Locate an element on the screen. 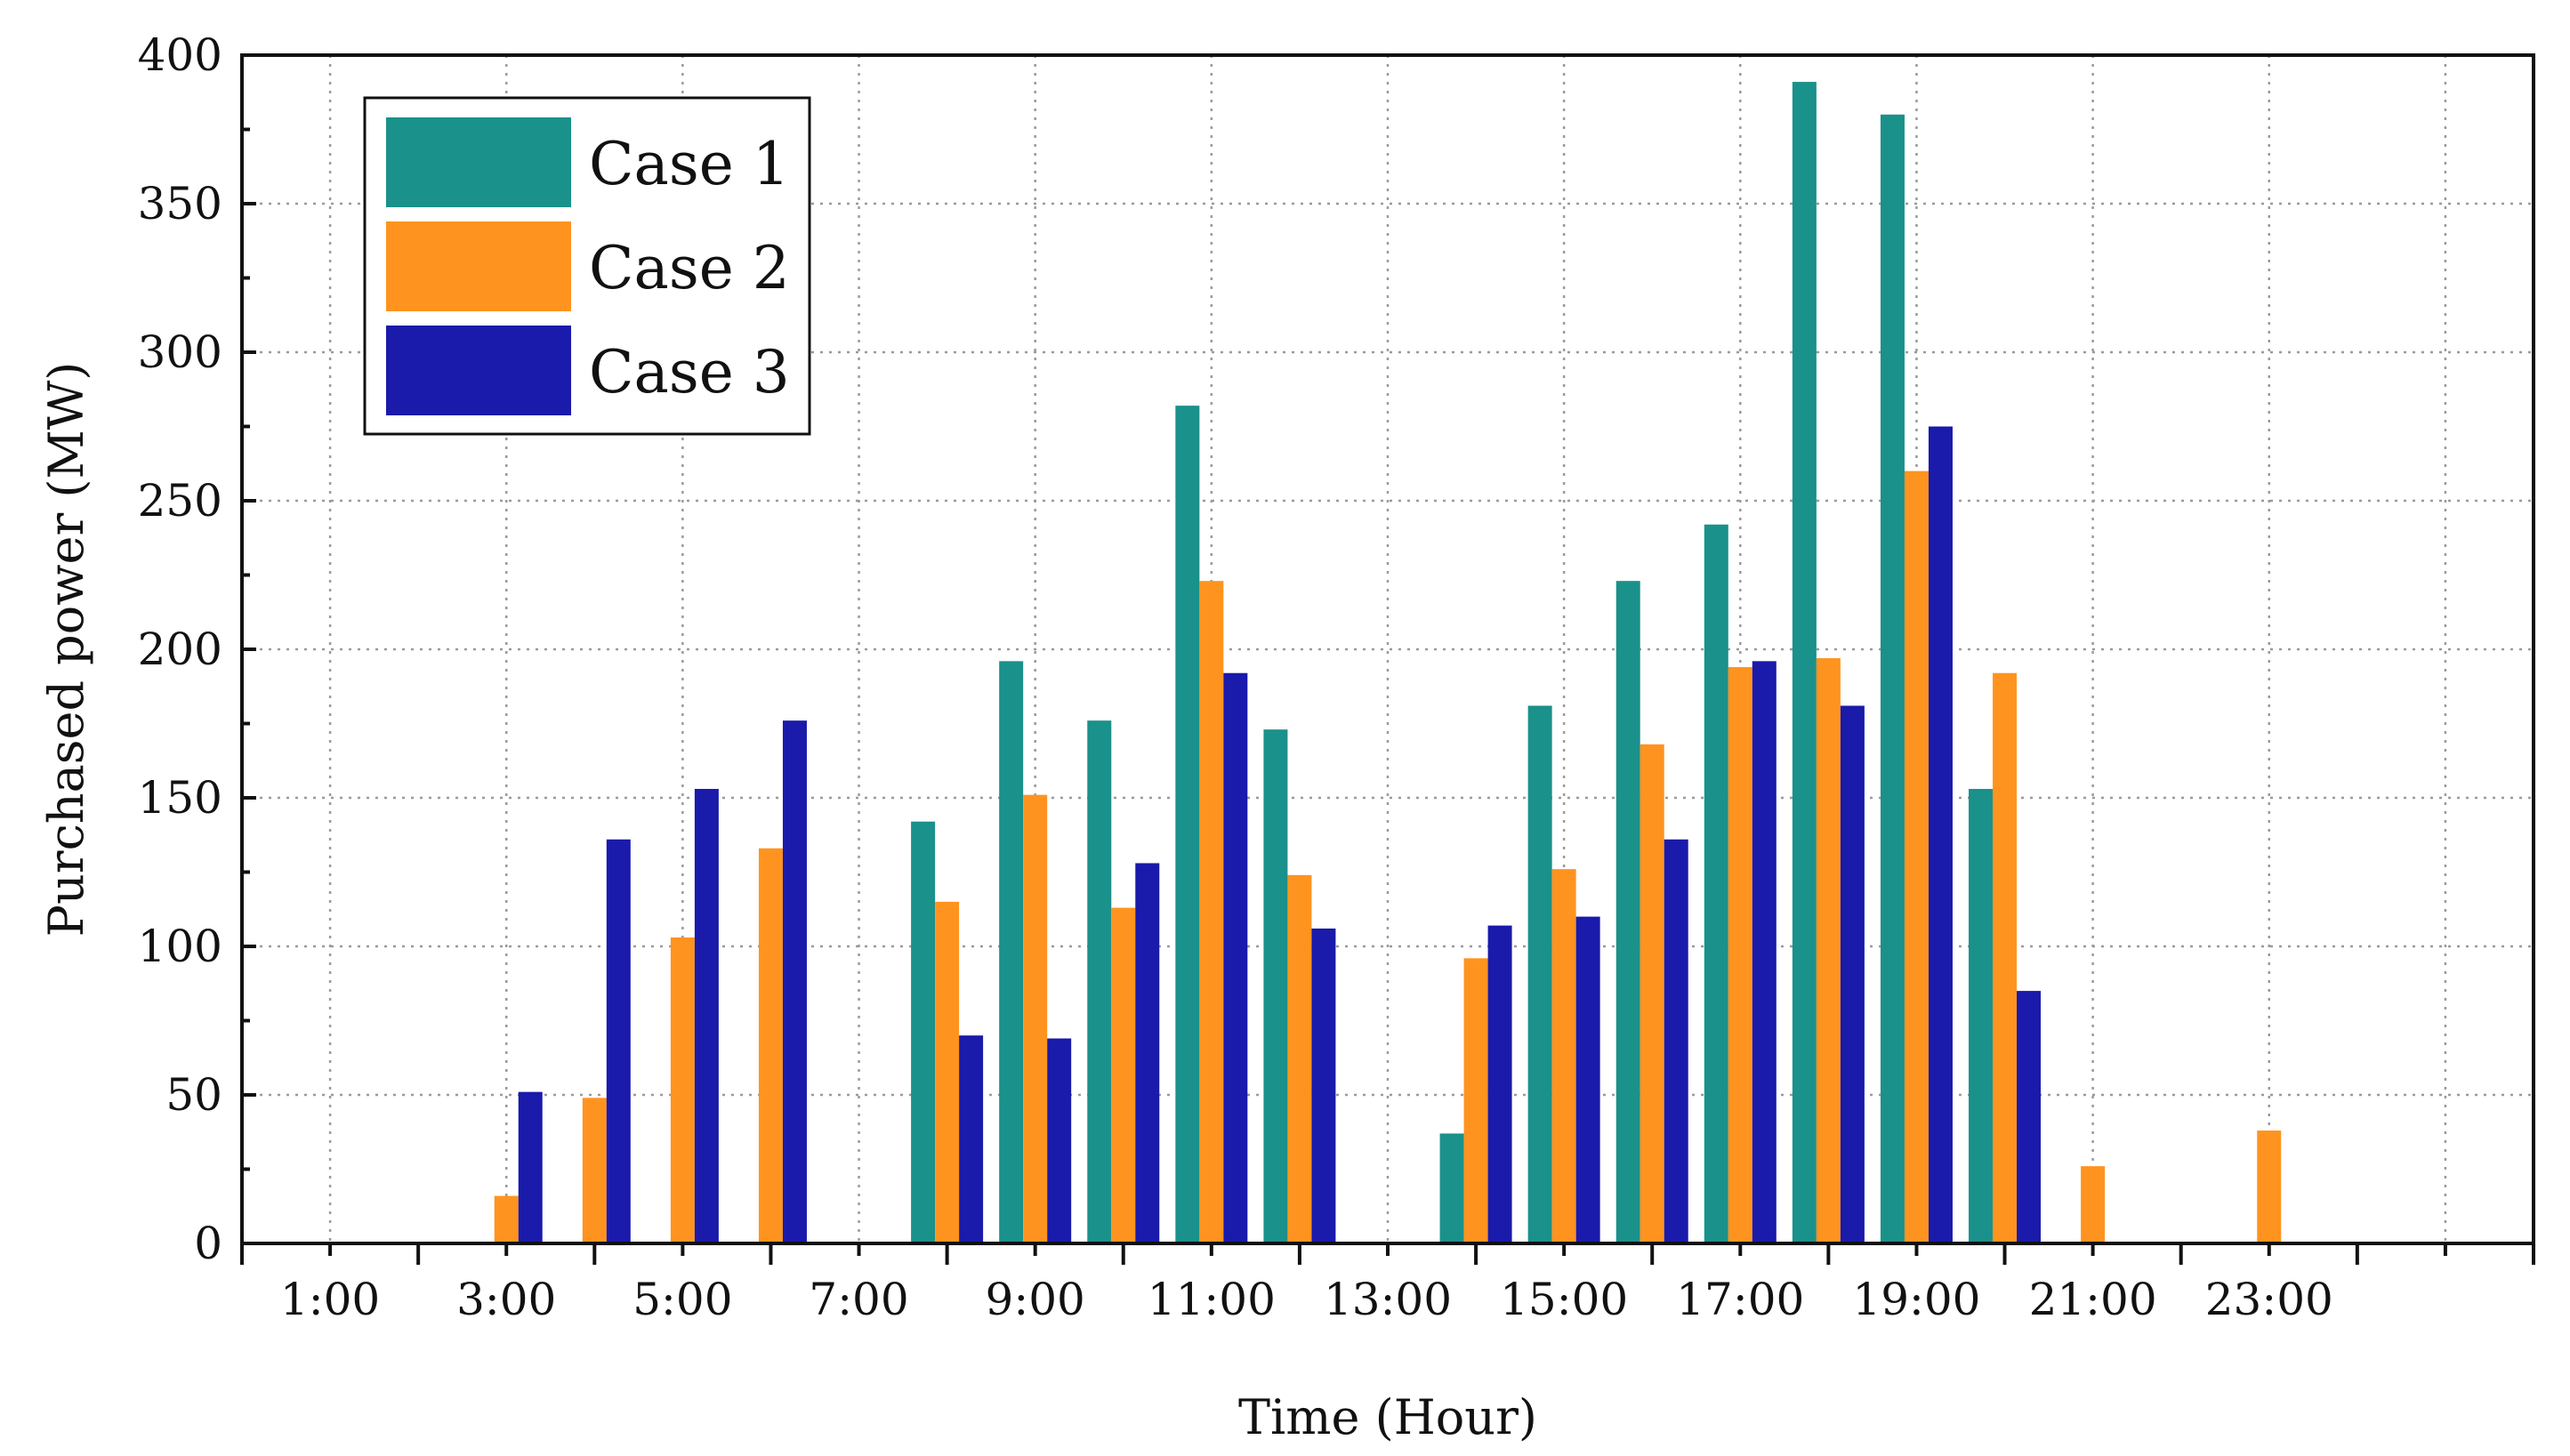 The width and height of the screenshot is (2570, 1456). x-tick-label: 9:00 is located at coordinates (1035, 1299).